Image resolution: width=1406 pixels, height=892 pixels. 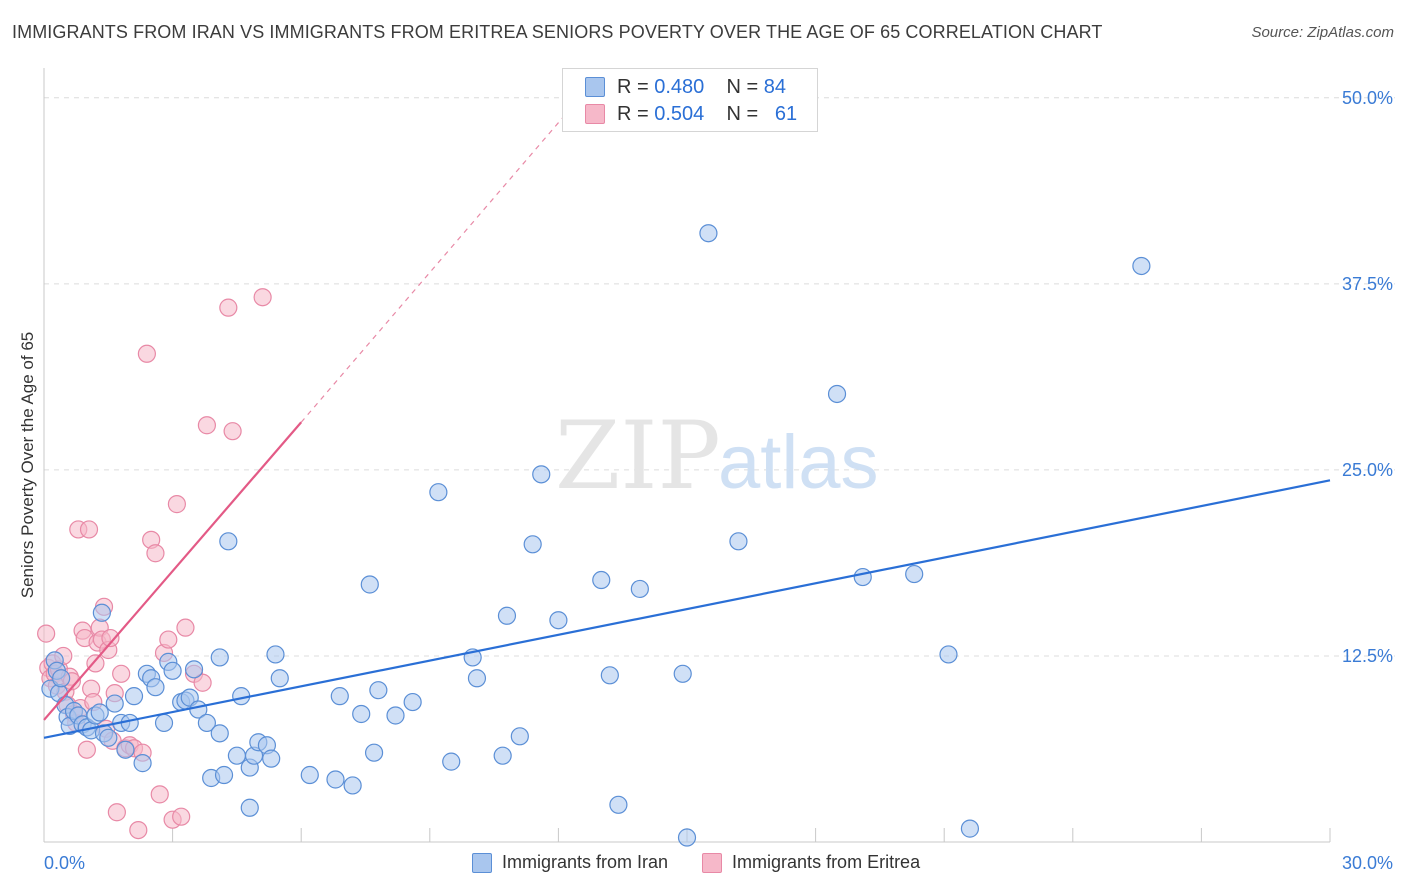 I want to click on legend-n-label-eritrea: N =, so click(x=742, y=113).